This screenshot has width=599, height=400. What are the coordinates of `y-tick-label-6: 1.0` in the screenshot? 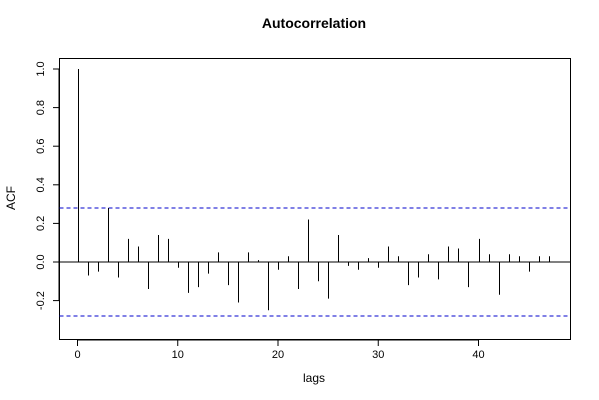 It's located at (41, 68).